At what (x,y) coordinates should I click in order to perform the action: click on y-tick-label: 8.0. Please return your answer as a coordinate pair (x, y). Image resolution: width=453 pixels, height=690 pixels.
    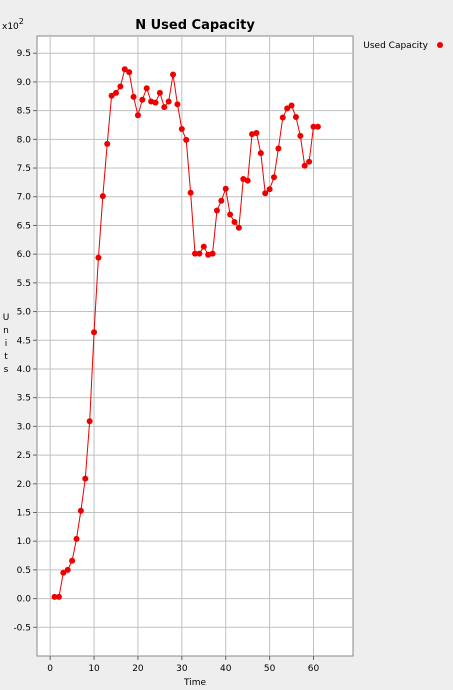
    Looking at the image, I should click on (24, 140).